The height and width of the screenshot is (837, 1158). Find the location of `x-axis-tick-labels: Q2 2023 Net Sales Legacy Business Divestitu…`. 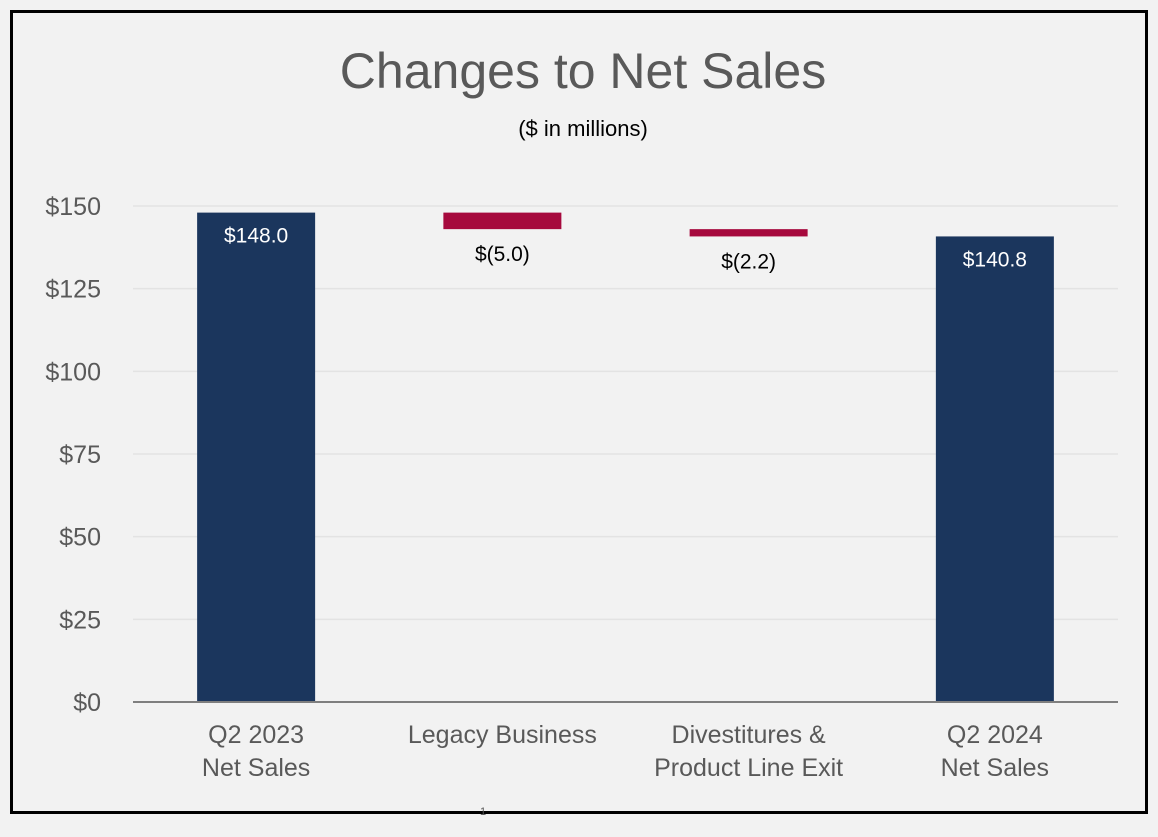

x-axis-tick-labels: Q2 2023 Net Sales Legacy Business Divestitu… is located at coordinates (625, 751).